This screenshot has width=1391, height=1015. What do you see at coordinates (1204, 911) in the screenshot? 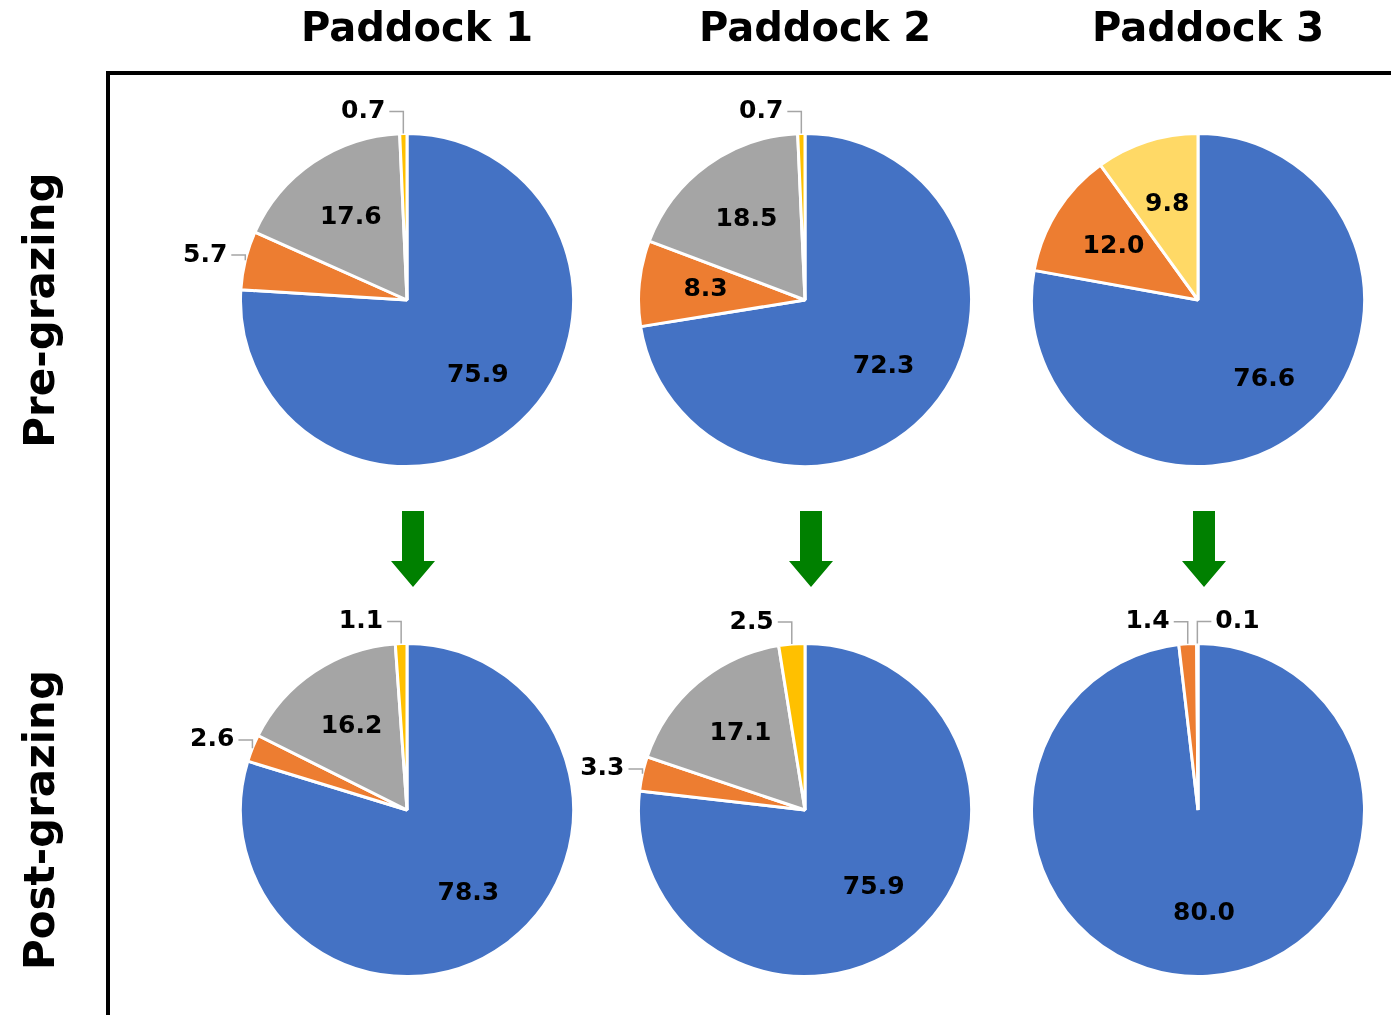
I see `data-label: 80.0` at bounding box center [1204, 911].